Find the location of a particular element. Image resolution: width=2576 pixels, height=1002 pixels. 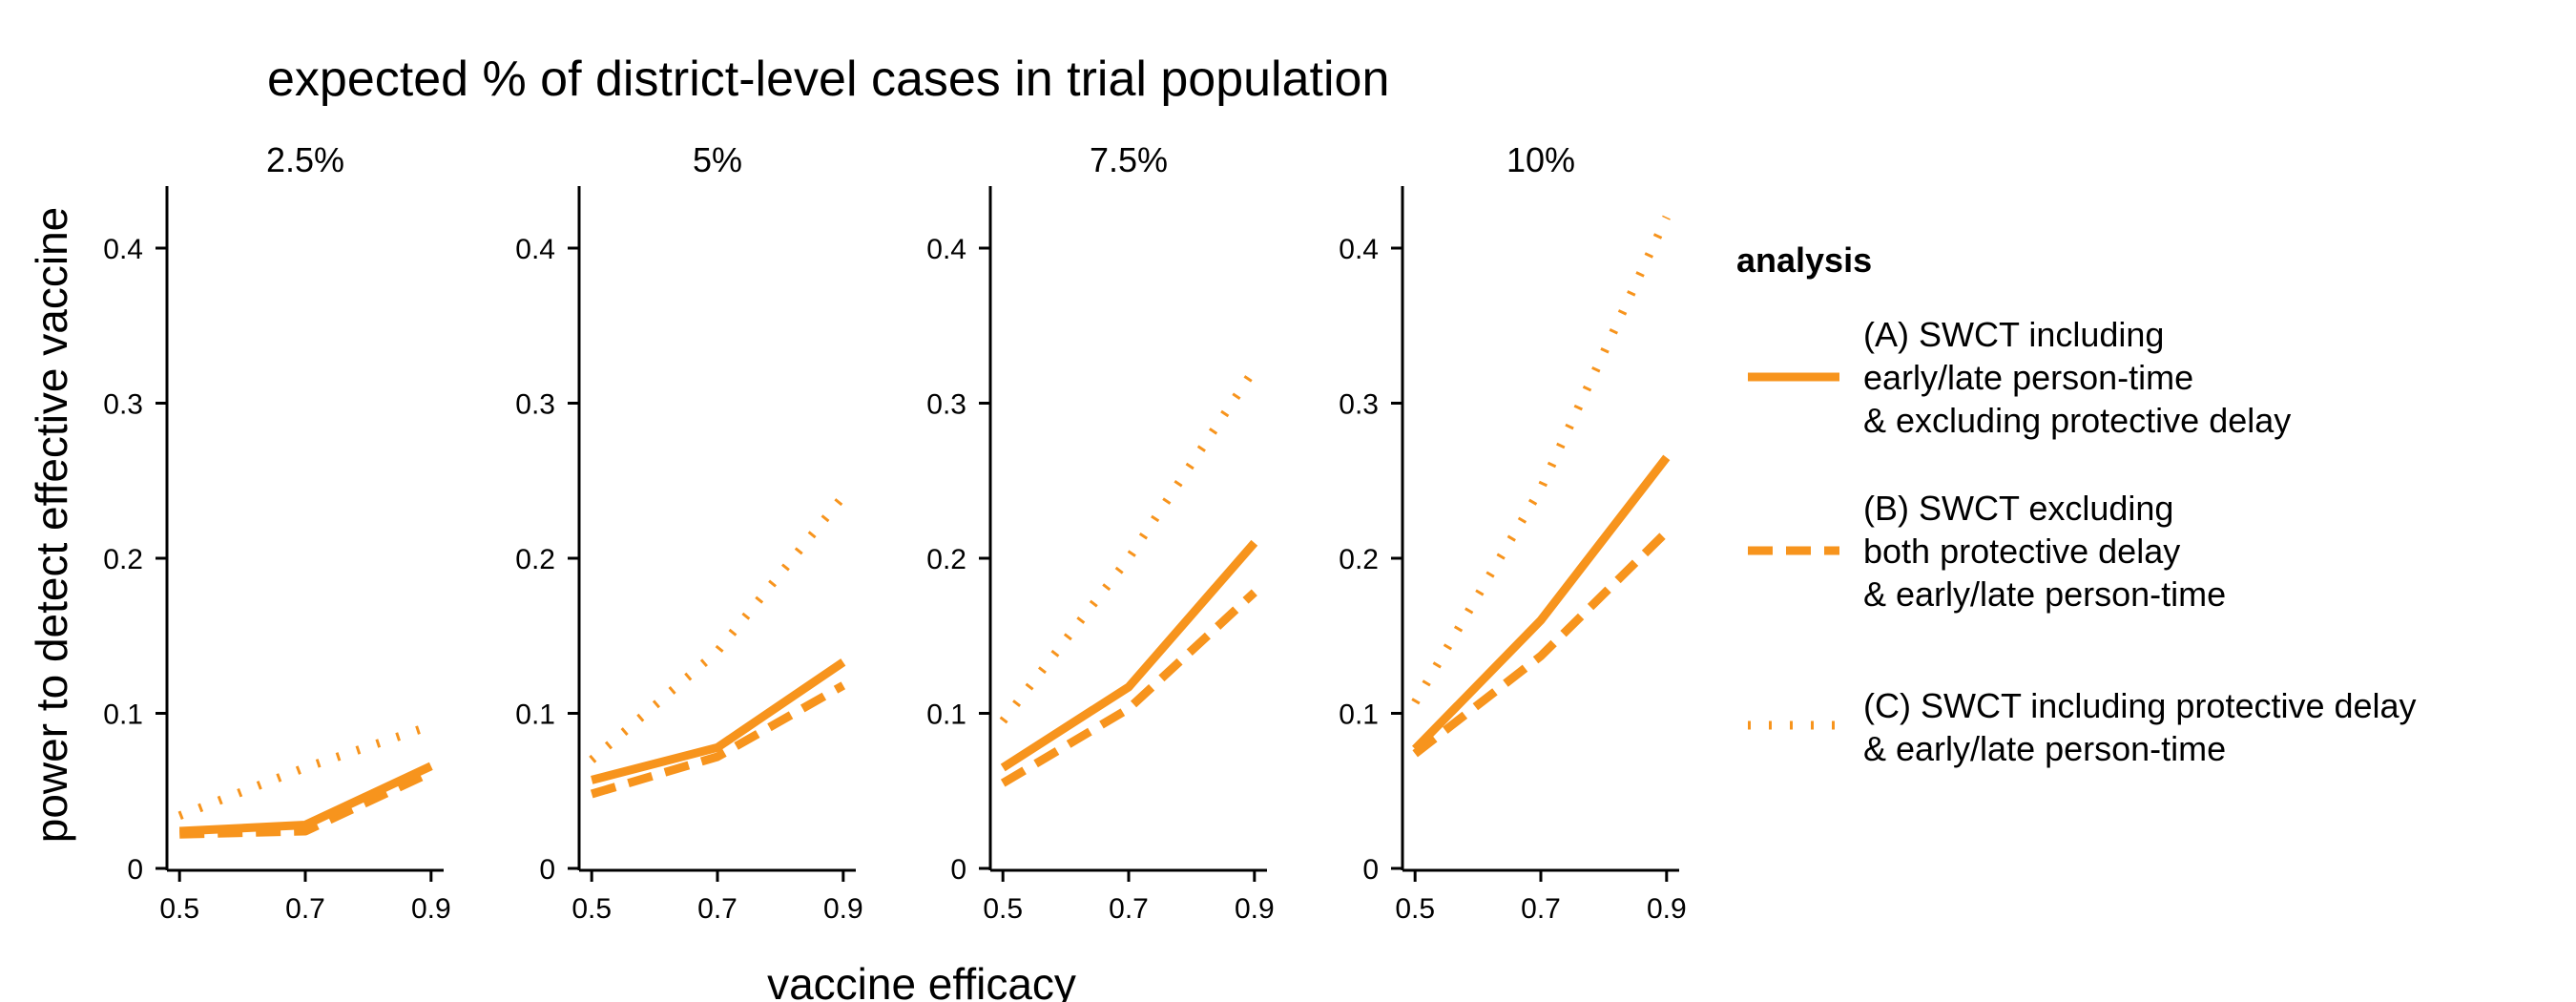

legend-label: both protective delay is located at coordinates (2021, 551).